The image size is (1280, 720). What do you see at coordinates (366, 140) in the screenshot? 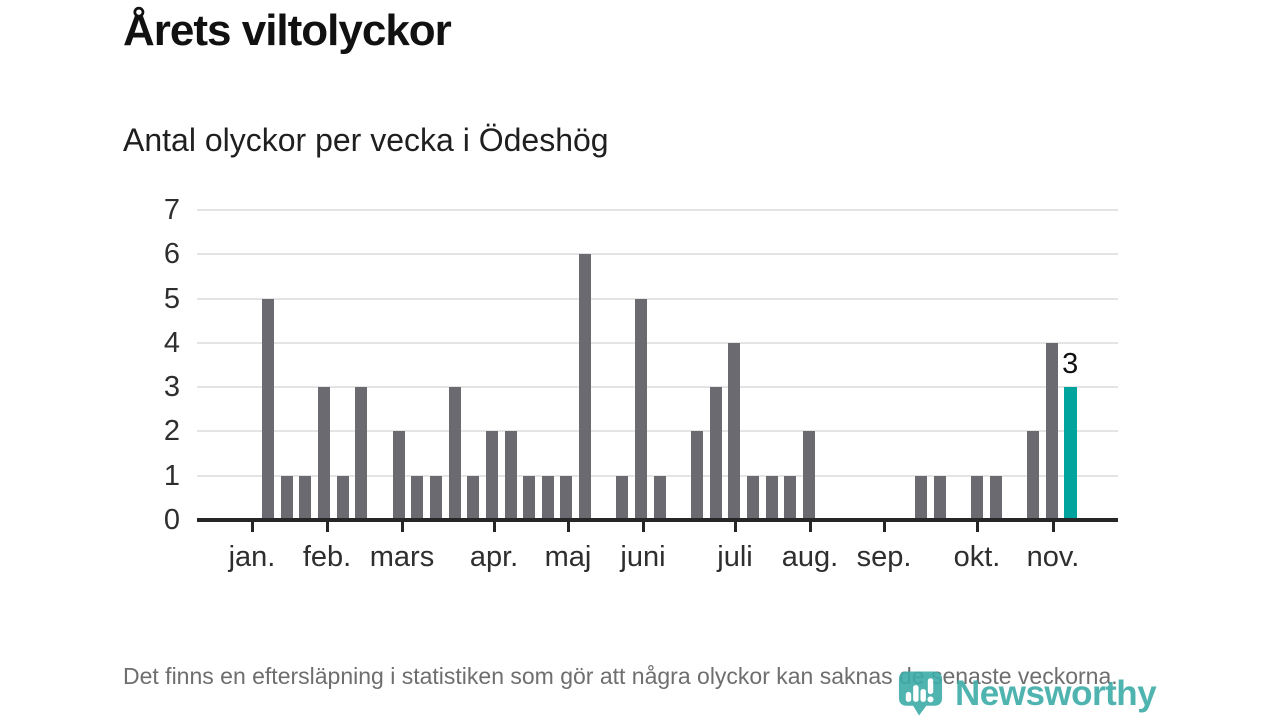
I see `chart-subtitle: Antal olyckor per vecka i Ödeshög` at bounding box center [366, 140].